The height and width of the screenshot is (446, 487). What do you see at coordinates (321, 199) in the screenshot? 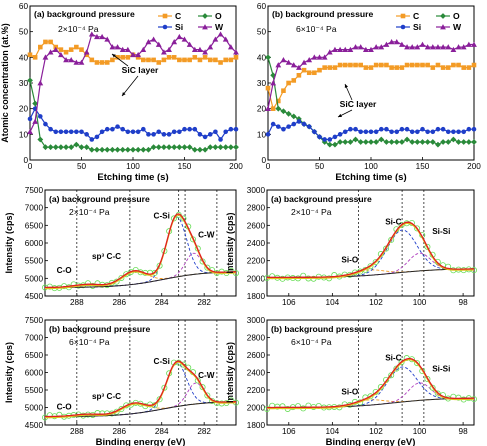
I see `panel-title: (a) background pressure` at bounding box center [321, 199].